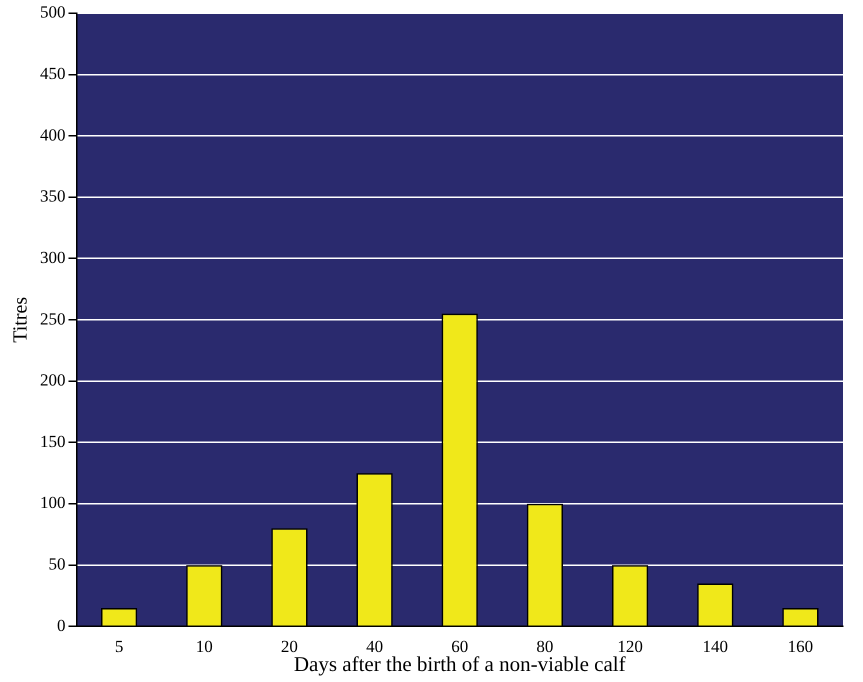 The width and height of the screenshot is (863, 682). What do you see at coordinates (53, 502) in the screenshot?
I see `y-tick-label: 100` at bounding box center [53, 502].